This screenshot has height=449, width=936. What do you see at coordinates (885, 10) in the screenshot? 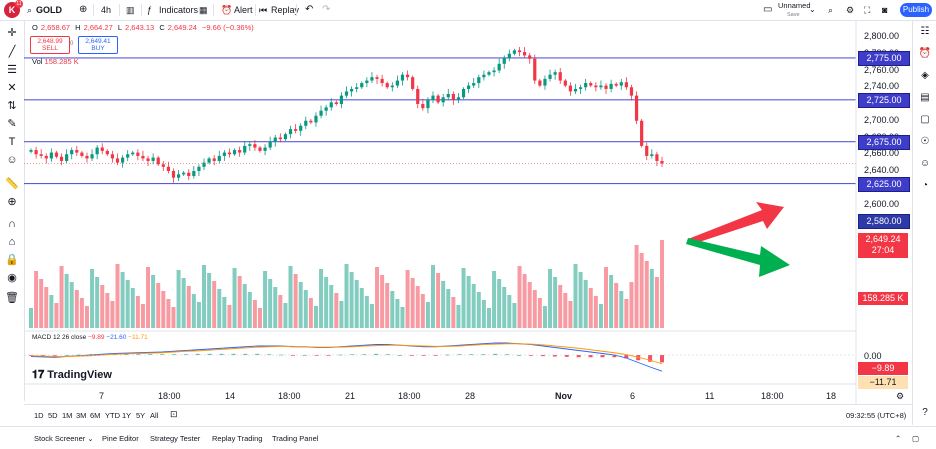
I see `snapshot-icon: ◙` at bounding box center [885, 10].